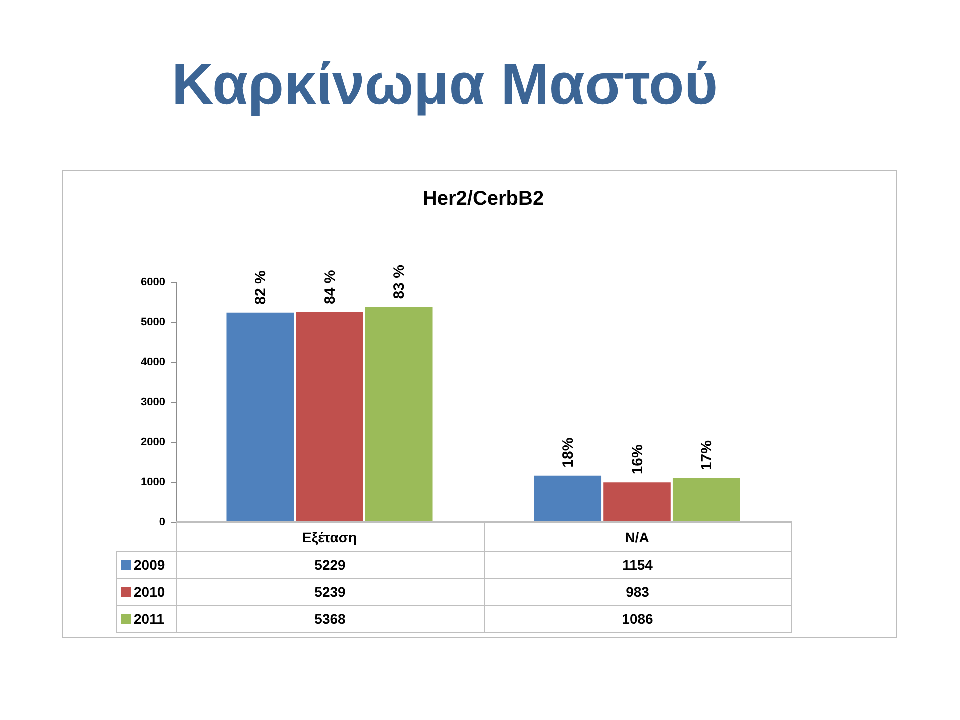  What do you see at coordinates (153, 322) in the screenshot?
I see `y-tick-label: 5000` at bounding box center [153, 322].